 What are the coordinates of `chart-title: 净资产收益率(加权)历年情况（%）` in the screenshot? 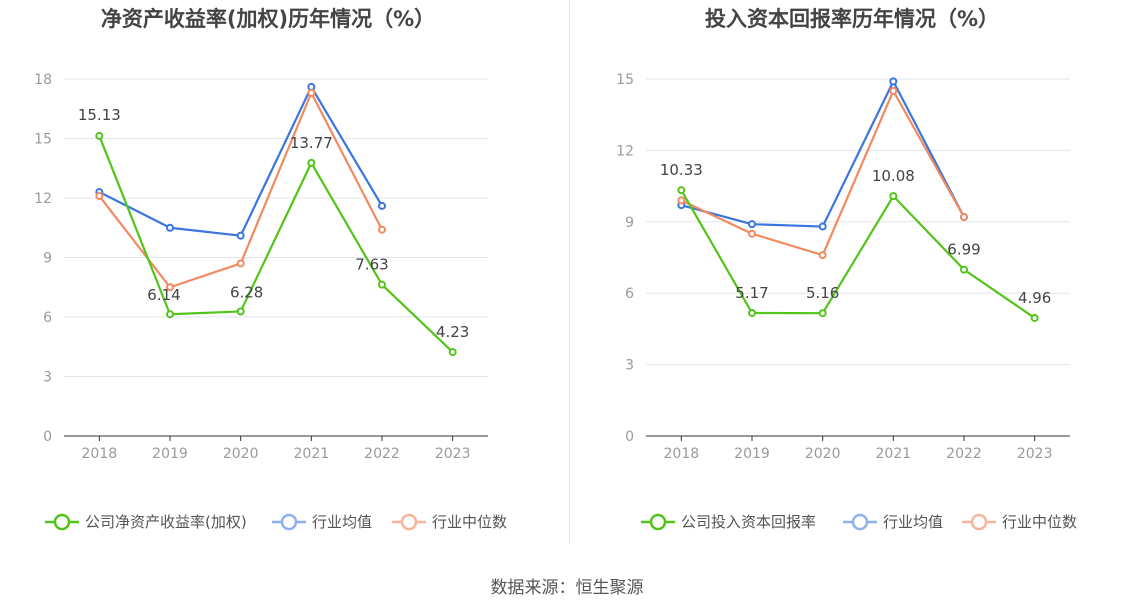 It's located at (268, 19).